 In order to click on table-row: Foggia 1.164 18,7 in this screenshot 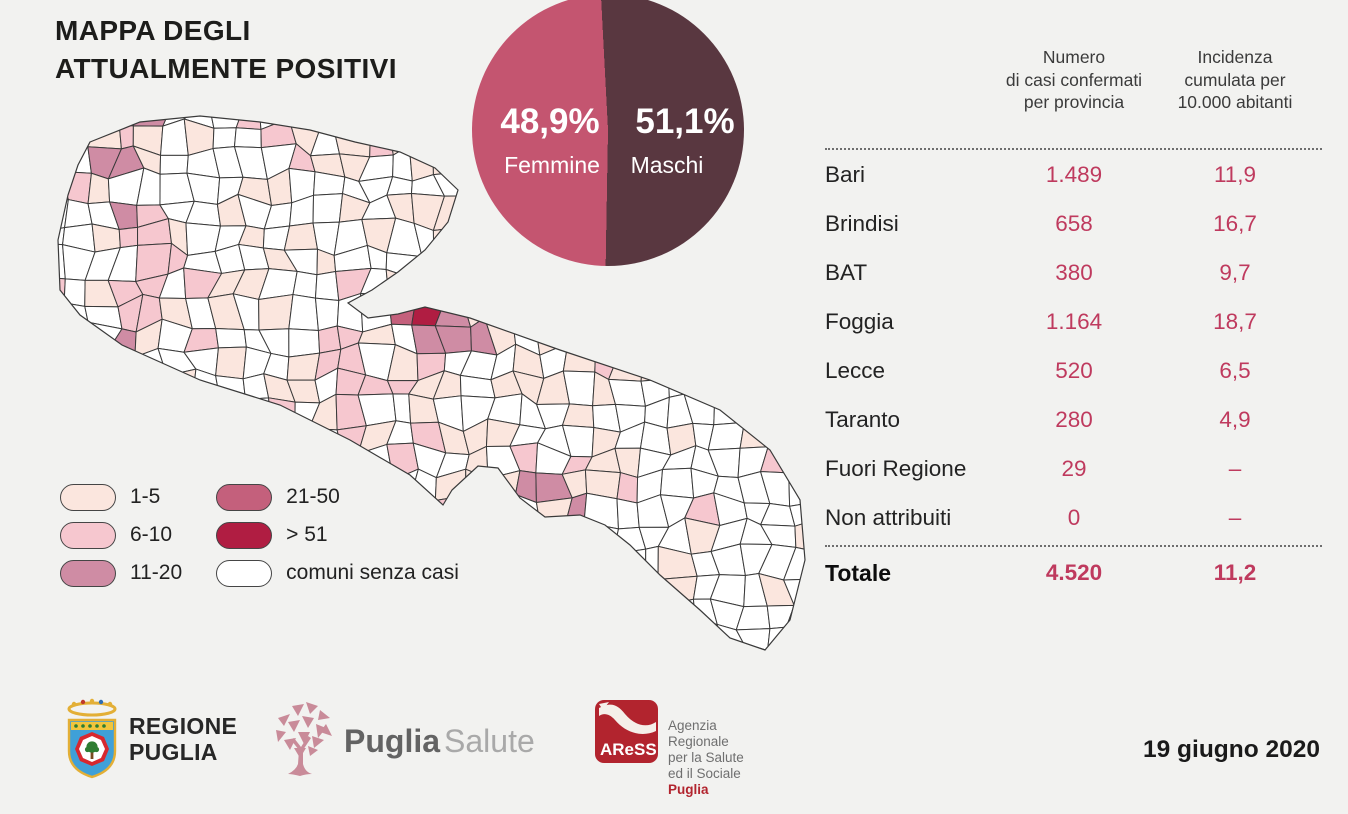, I will do `click(1073, 321)`.